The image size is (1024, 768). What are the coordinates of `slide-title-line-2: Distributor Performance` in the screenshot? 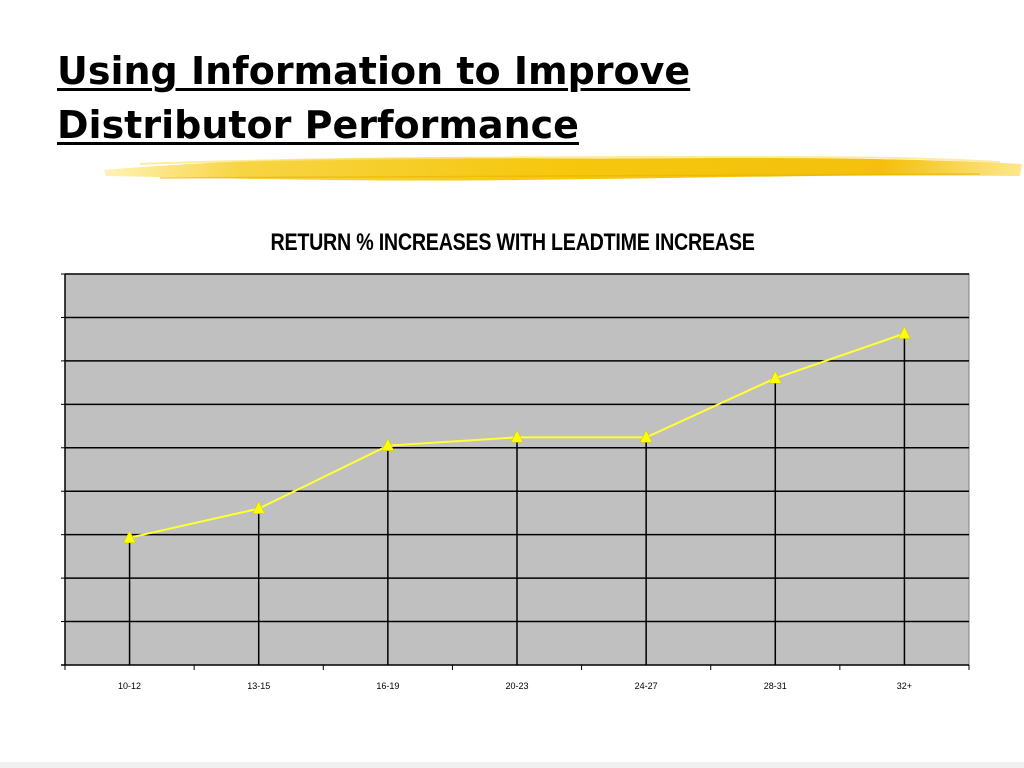 It's located at (318, 125).